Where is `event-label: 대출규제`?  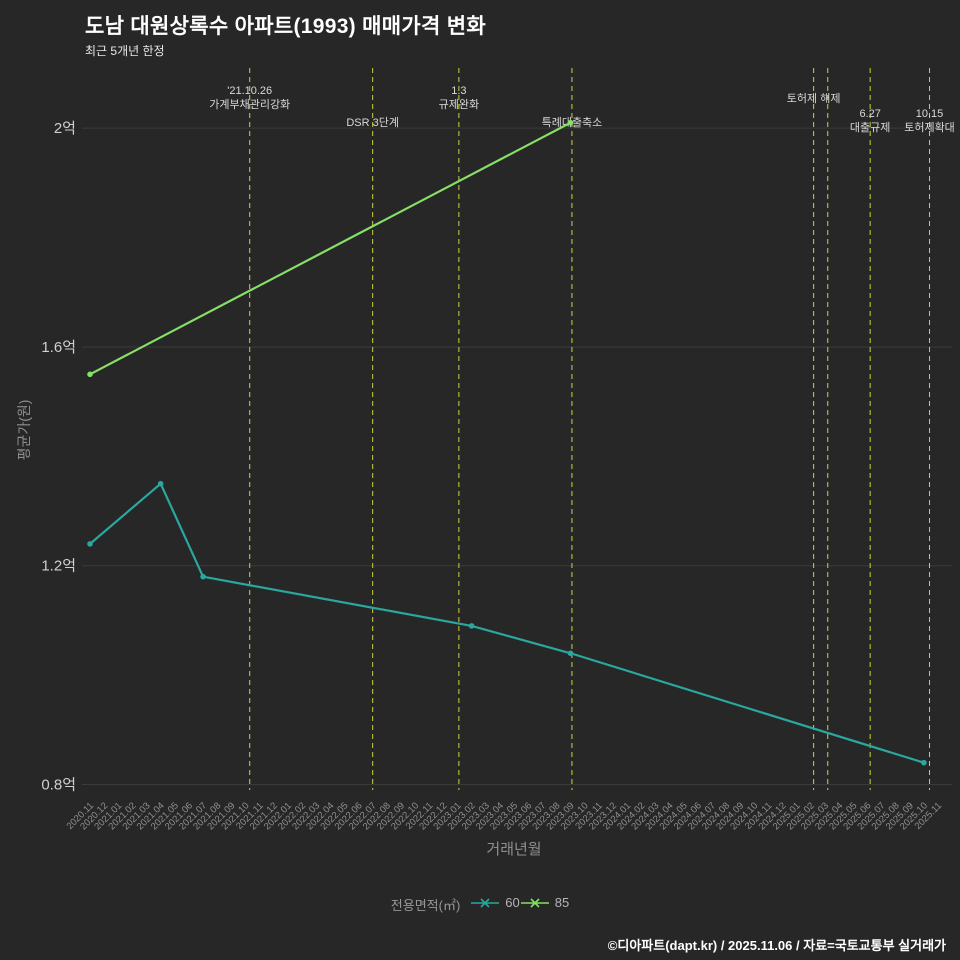
event-label: 대출규제 is located at coordinates (870, 127).